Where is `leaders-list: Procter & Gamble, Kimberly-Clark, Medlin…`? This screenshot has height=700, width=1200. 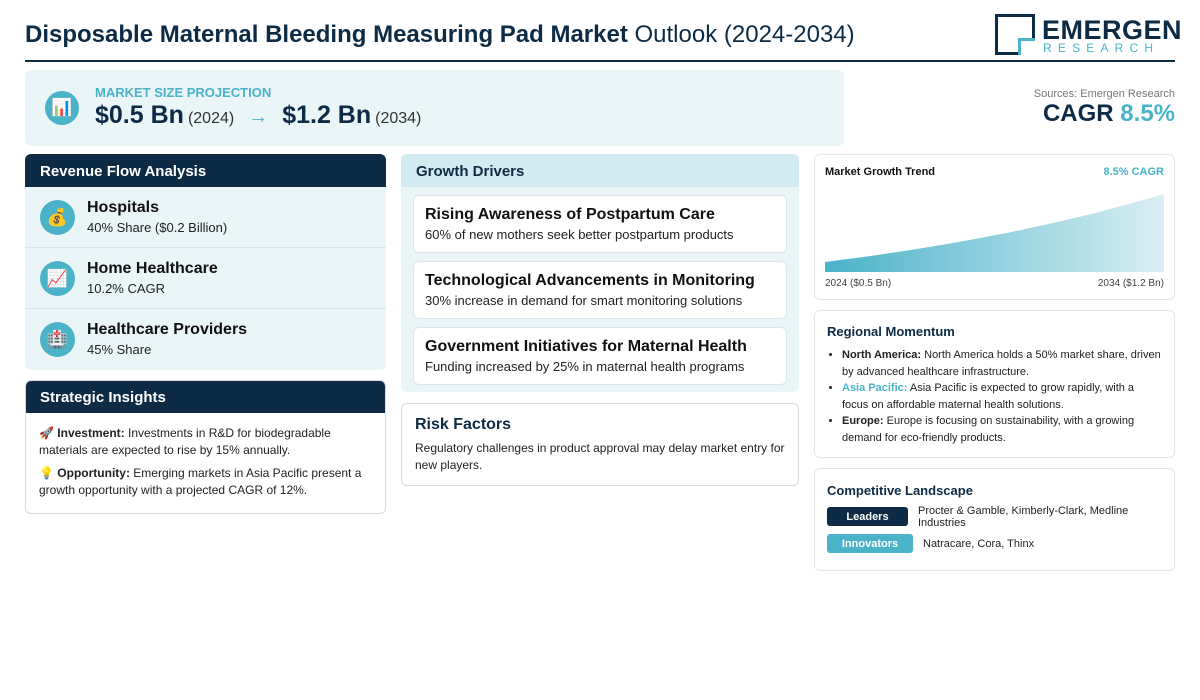 leaders-list: Procter & Gamble, Kimberly-Clark, Medlin… is located at coordinates (1023, 517).